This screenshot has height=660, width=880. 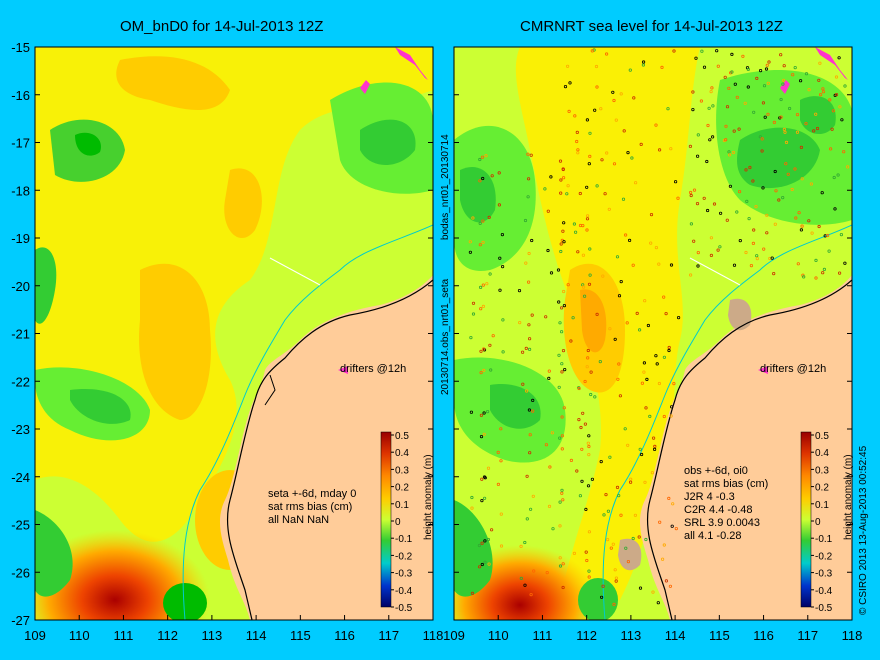 I want to click on x-tick-label: 117, so click(x=388, y=635).